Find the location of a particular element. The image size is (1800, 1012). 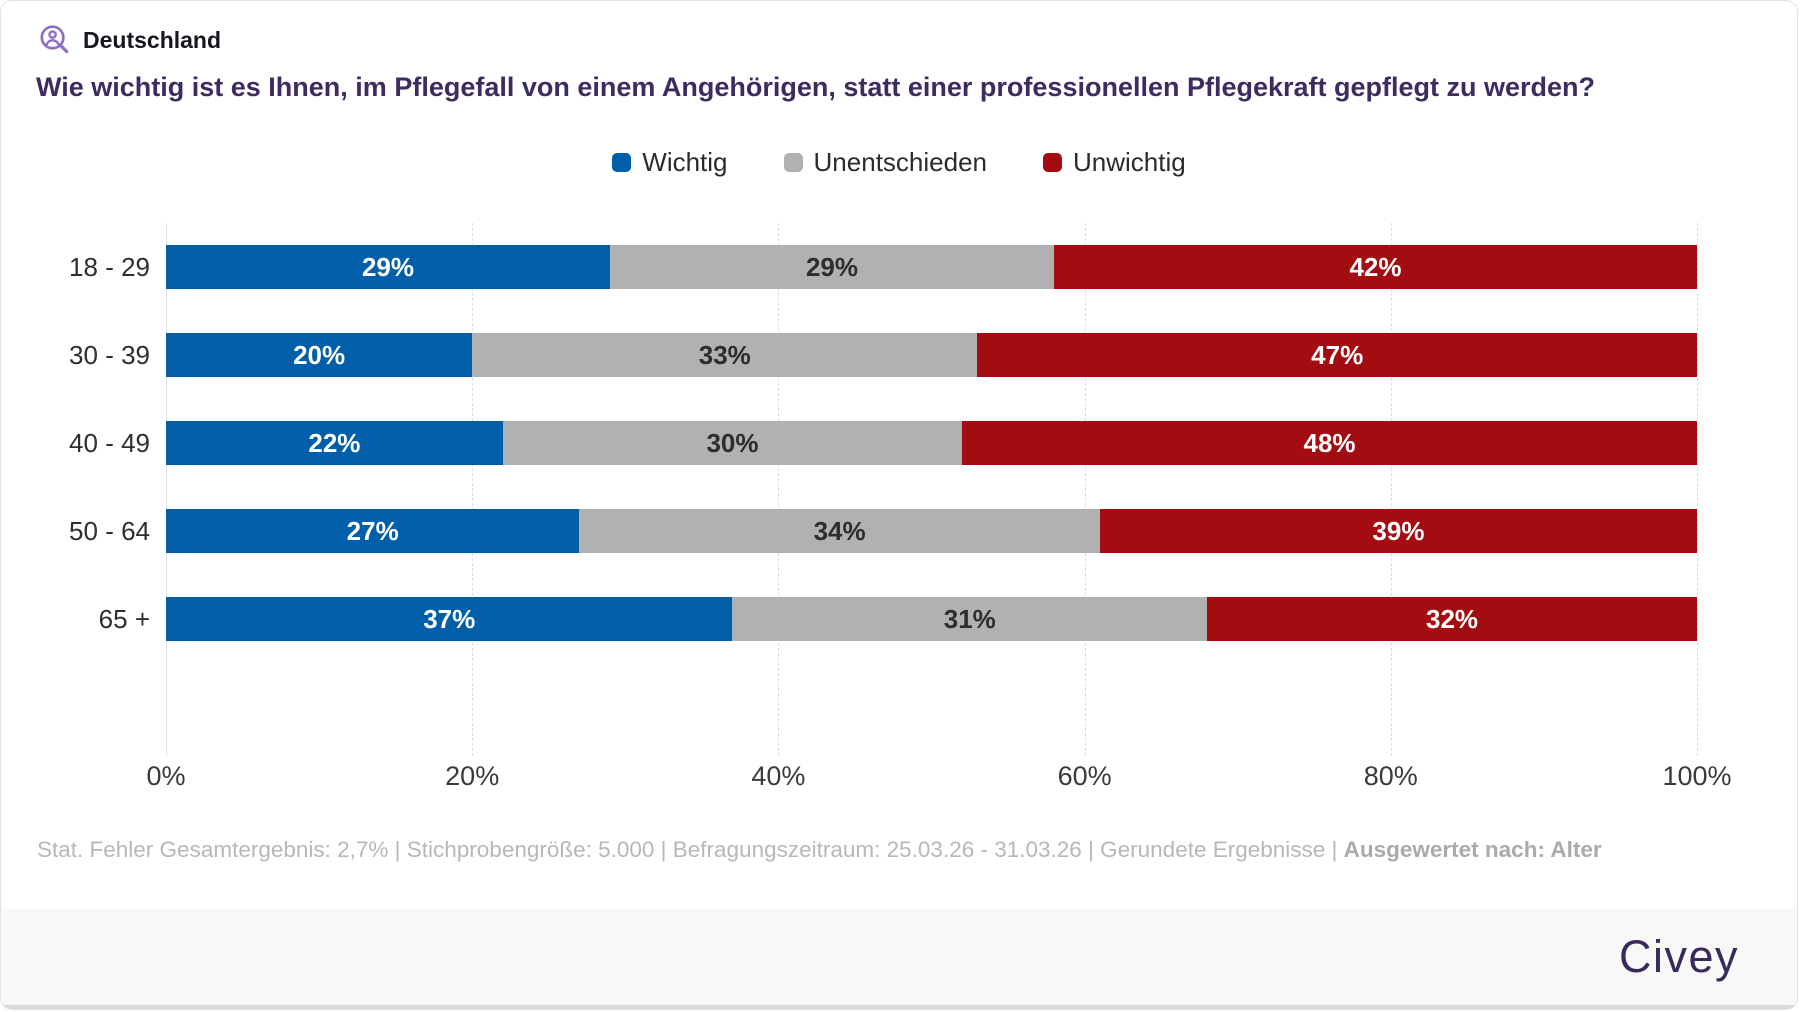

bar-track: 37% 31% 32% is located at coordinates (931, 619).